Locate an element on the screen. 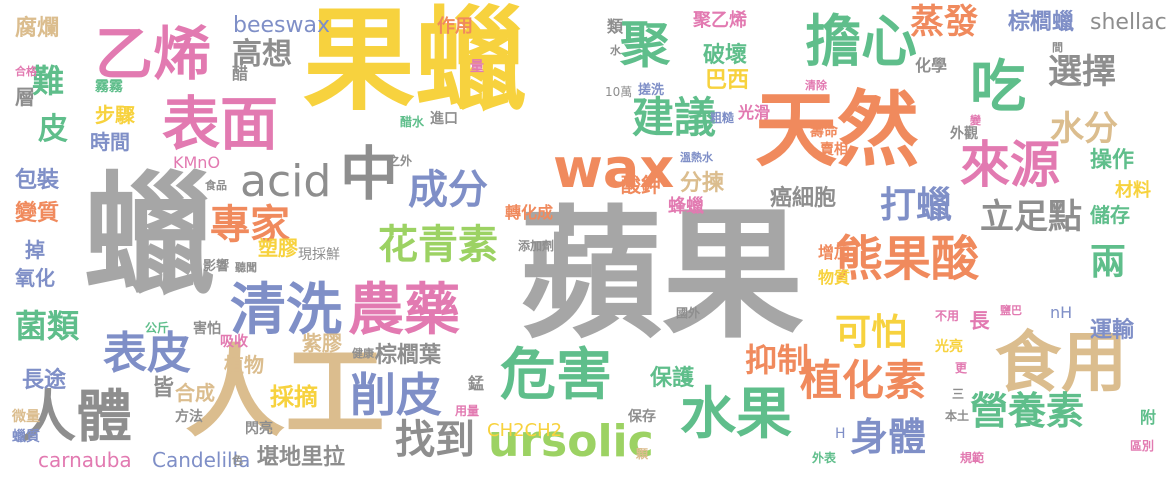 The height and width of the screenshot is (482, 1175). word-破壞: 破壞 is located at coordinates (725, 55).